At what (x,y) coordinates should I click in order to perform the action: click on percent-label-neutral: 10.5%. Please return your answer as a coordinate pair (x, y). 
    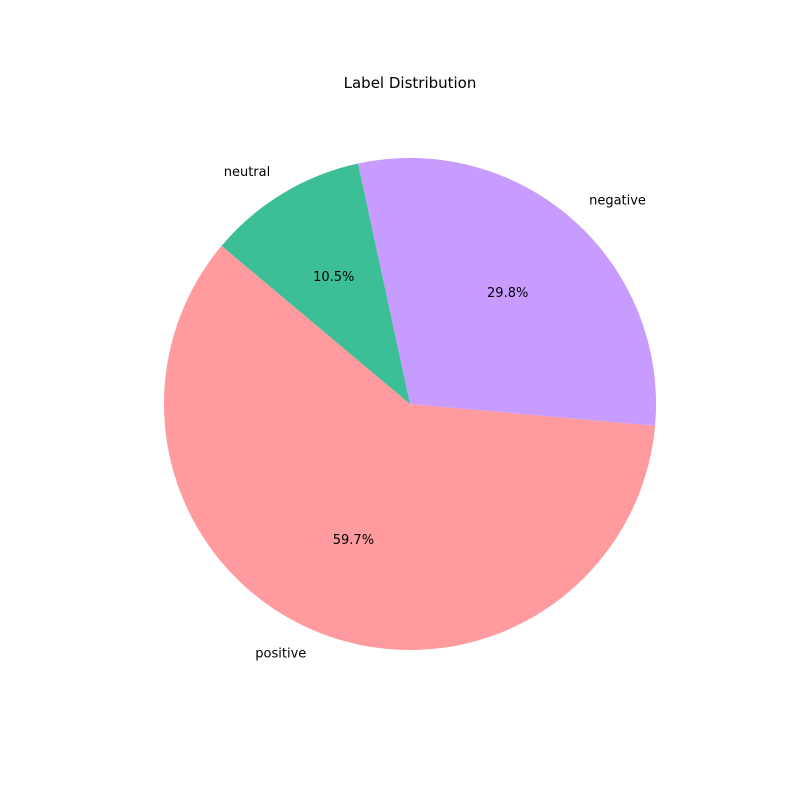
    Looking at the image, I should click on (333, 277).